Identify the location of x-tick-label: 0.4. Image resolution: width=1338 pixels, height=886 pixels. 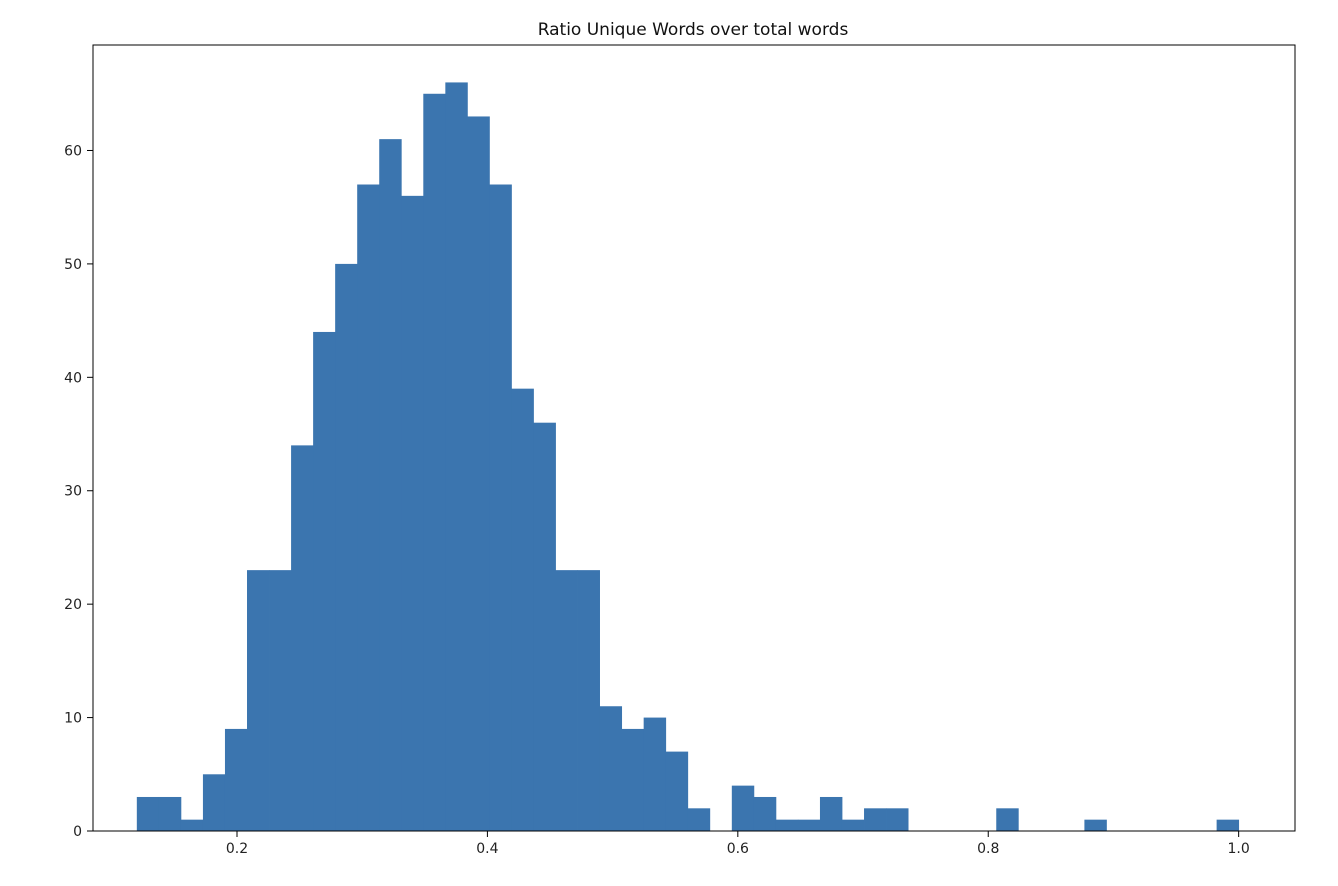
(487, 849).